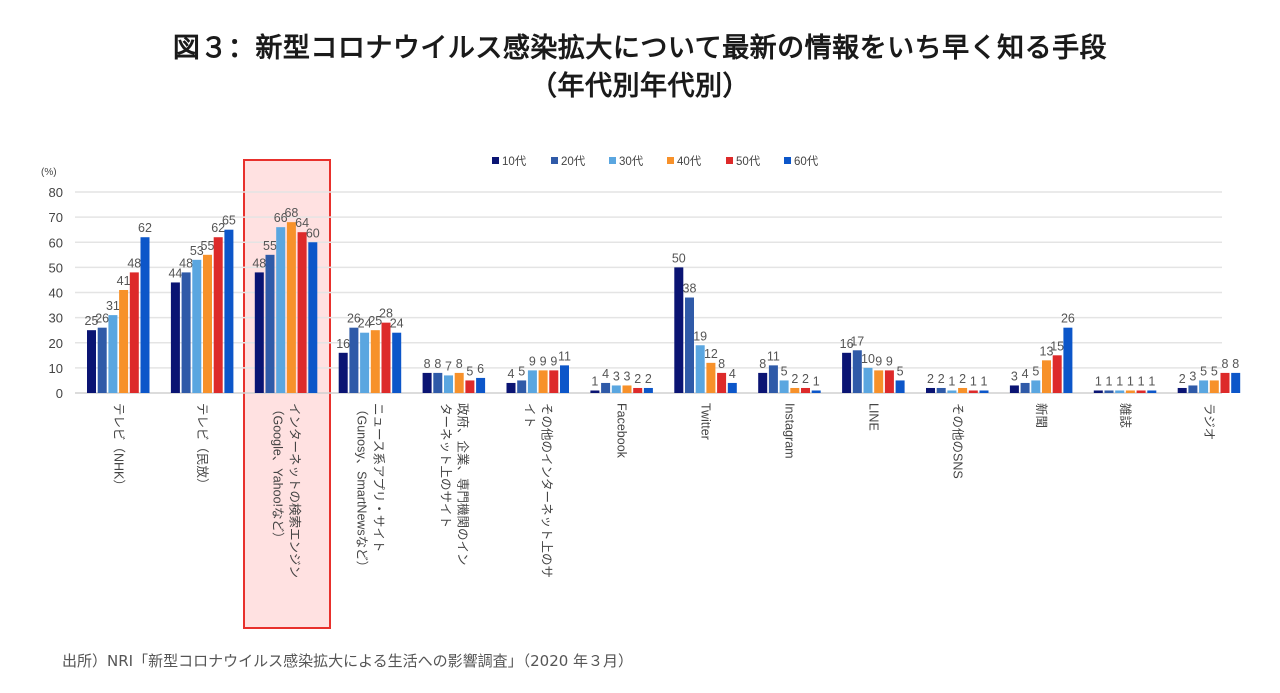  What do you see at coordinates (361, 488) in the screenshot?
I see `x-tick-label: （Gunosy、SmartNewsなど）` at bounding box center [361, 488].